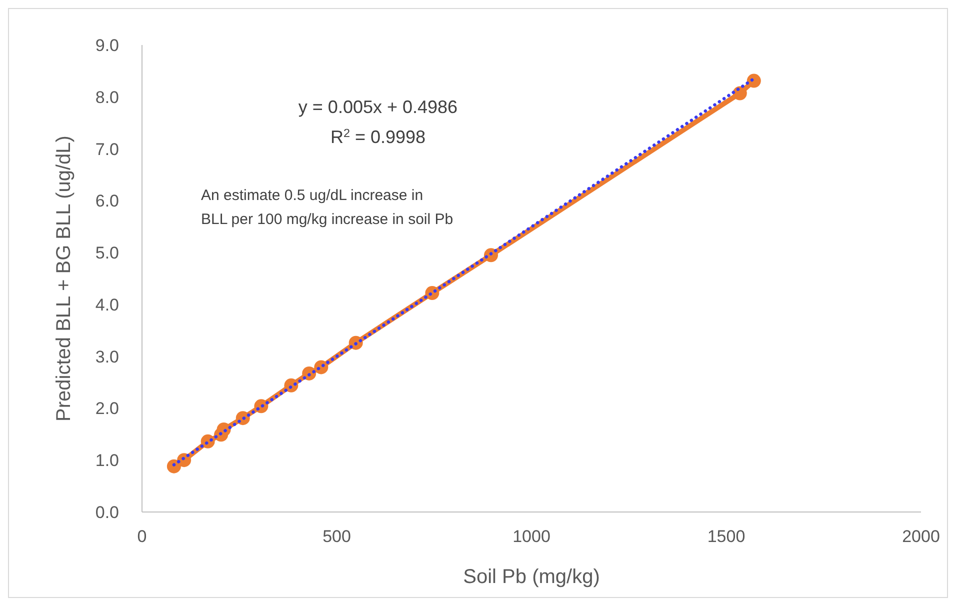  I want to click on x-tick-label: 1000, so click(531, 536).